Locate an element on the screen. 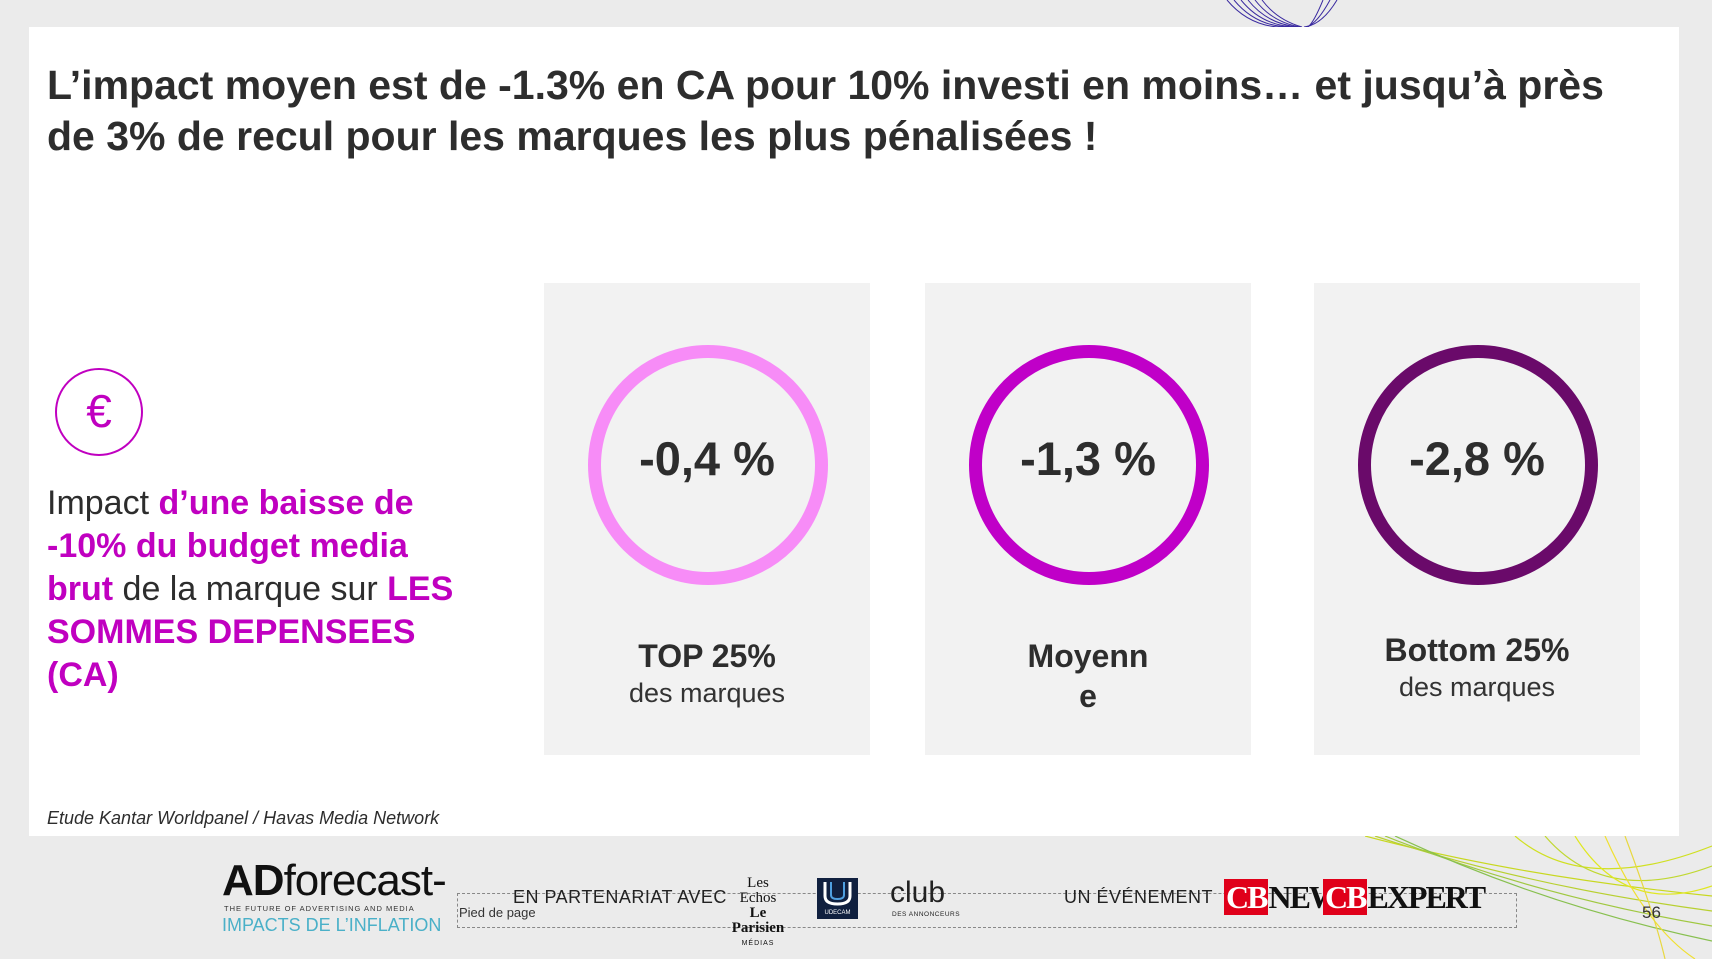 The image size is (1712, 959). udecam-logo: UDECAM is located at coordinates (837, 898).